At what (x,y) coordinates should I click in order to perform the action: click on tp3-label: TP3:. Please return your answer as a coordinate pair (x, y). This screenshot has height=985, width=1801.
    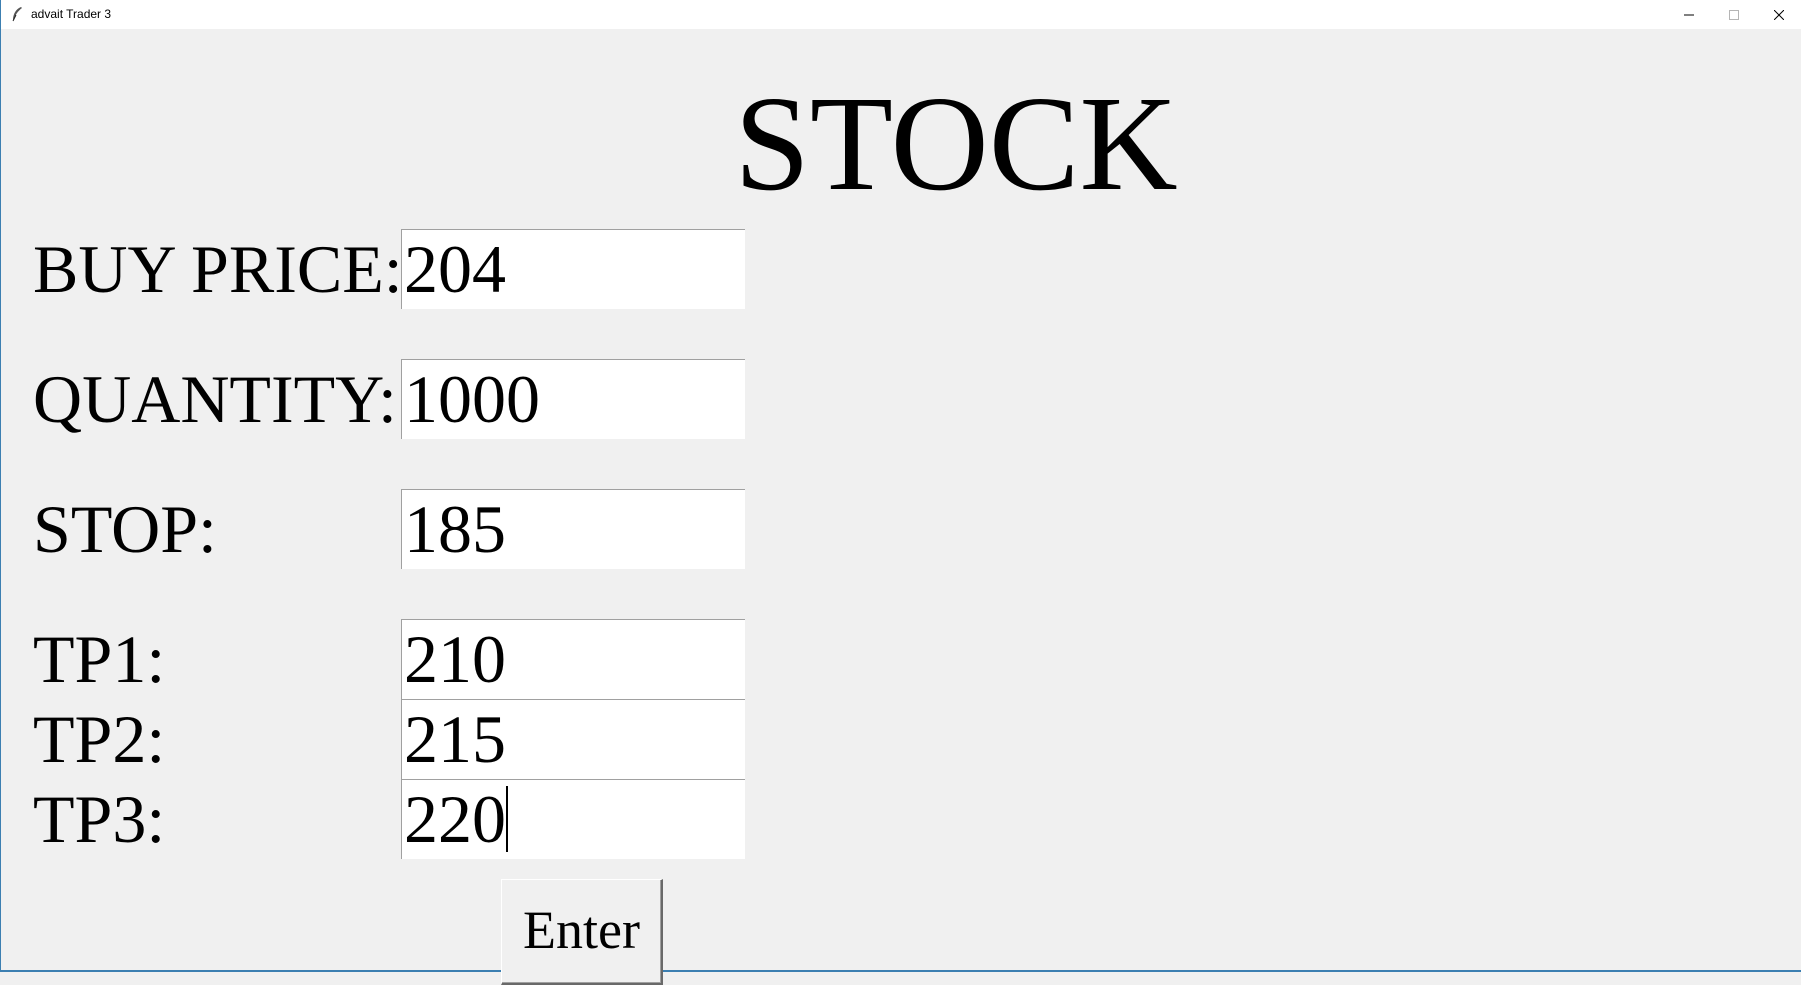
    Looking at the image, I should click on (99, 819).